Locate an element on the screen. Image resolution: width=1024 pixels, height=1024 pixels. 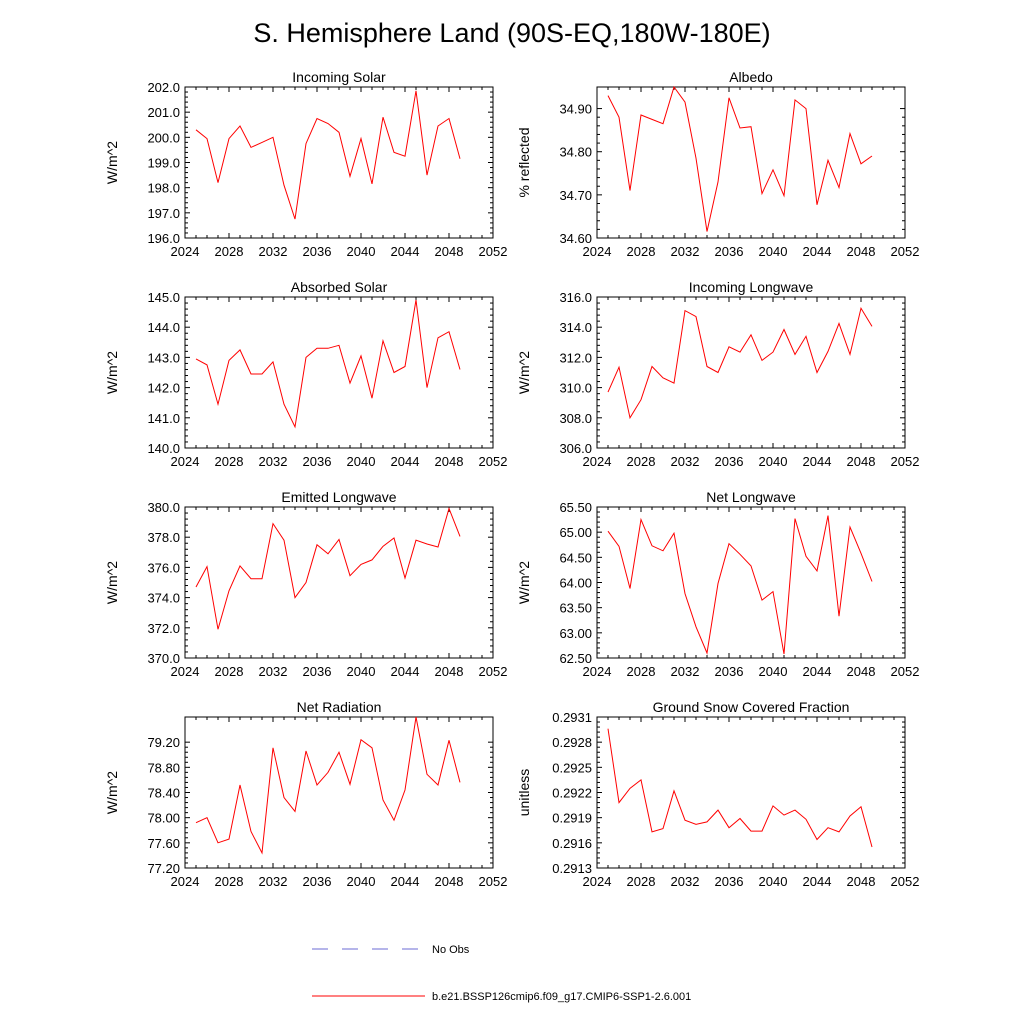
panel-7-xtick-label: 2028 is located at coordinates (229, 881).